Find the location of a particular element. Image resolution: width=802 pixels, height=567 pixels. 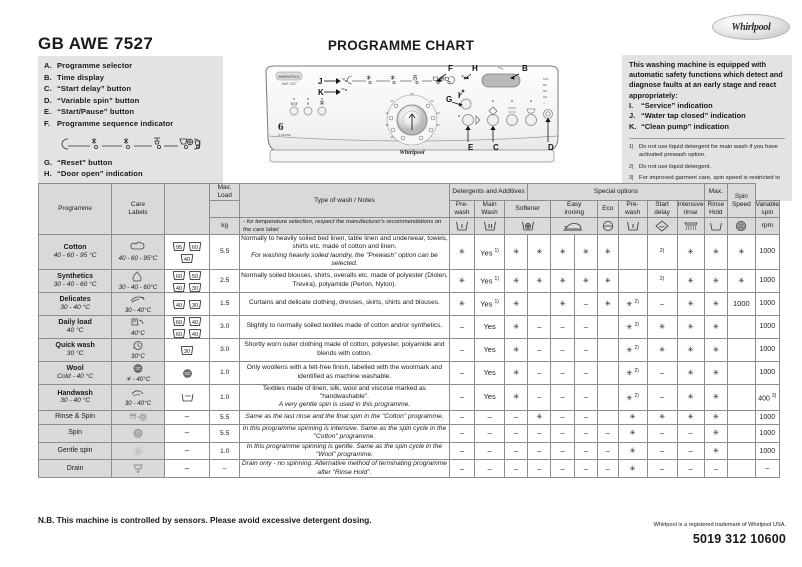

safety-label: “Service” indication is located at coordinates (677, 105).